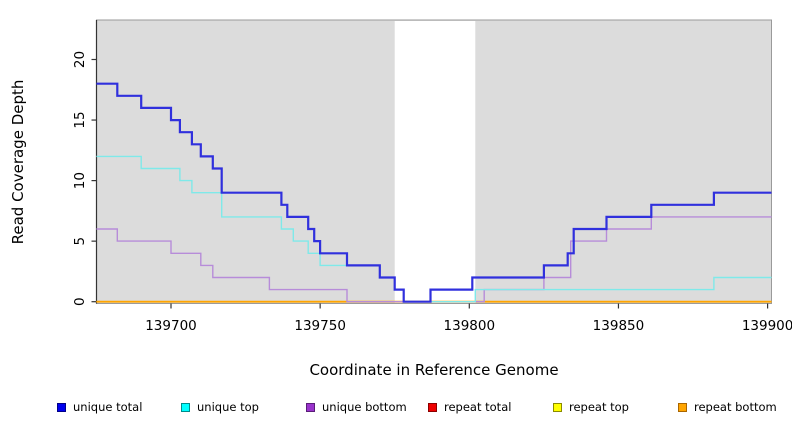  I want to click on x-axis-title: Coordinate in Reference Genome, so click(434, 370).